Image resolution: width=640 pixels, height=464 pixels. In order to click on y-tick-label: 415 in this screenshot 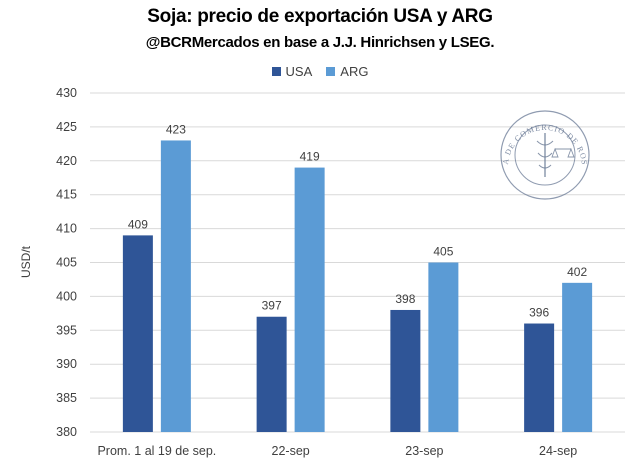, I will do `click(66, 195)`.